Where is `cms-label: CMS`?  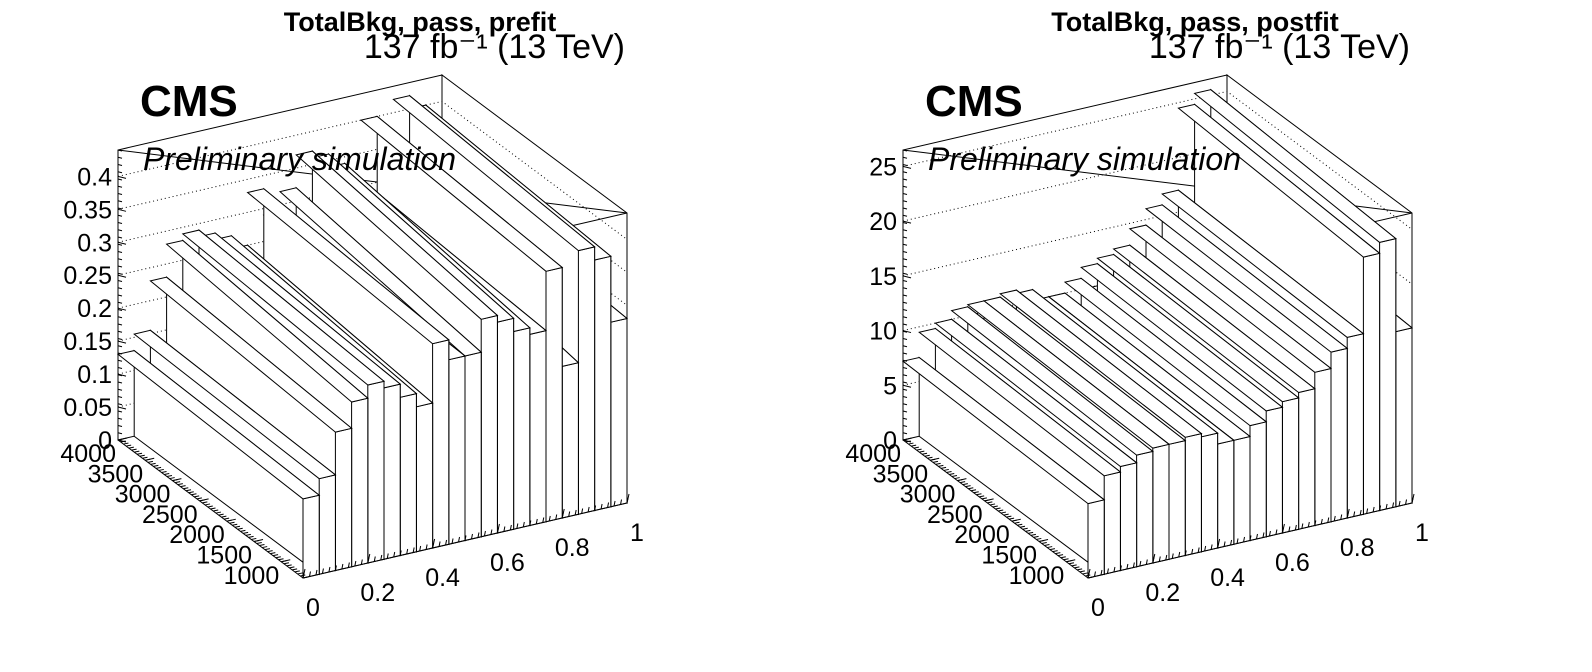
cms-label: CMS is located at coordinates (974, 101).